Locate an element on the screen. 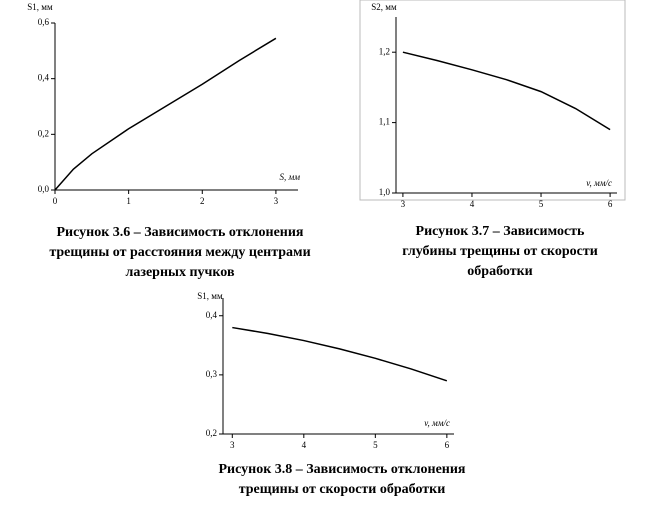 Image resolution: width=647 pixels, height=530 pixels. x-axis-label: S, мм is located at coordinates (290, 177).